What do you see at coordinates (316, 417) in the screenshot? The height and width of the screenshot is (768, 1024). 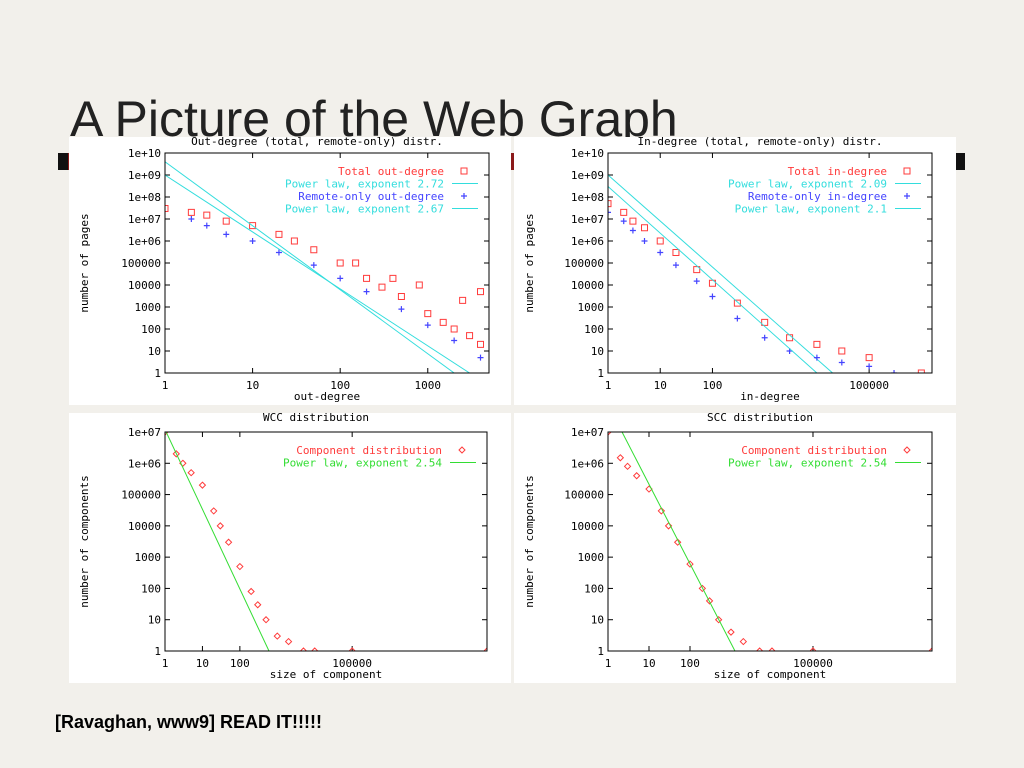 I see `chart-title: WCC distribution` at bounding box center [316, 417].